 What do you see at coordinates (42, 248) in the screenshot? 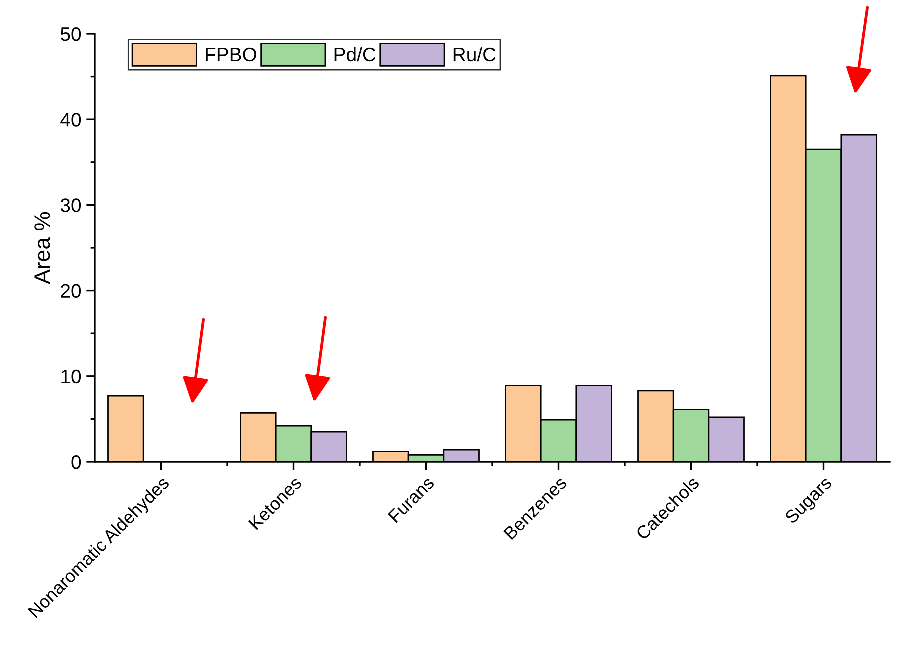
I see `y-axis-title: Area %` at bounding box center [42, 248].